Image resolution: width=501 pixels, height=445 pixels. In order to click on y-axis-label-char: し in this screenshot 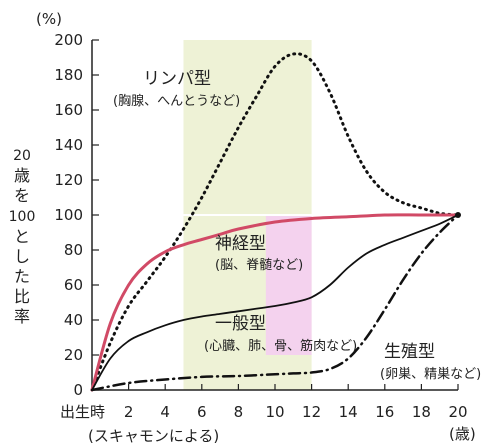, I will do `click(22, 256)`.